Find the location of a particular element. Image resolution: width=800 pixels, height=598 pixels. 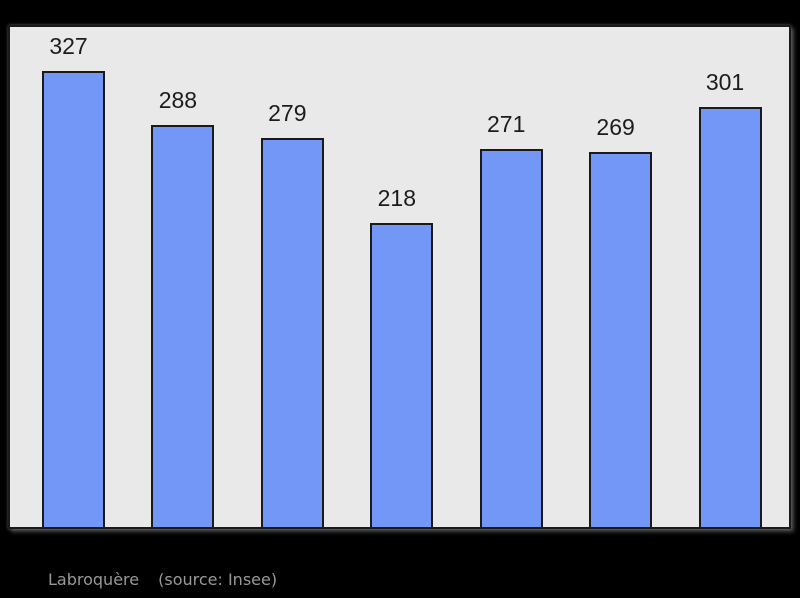

chart-caption: Labroquère (source: Insee) is located at coordinates (162, 579).